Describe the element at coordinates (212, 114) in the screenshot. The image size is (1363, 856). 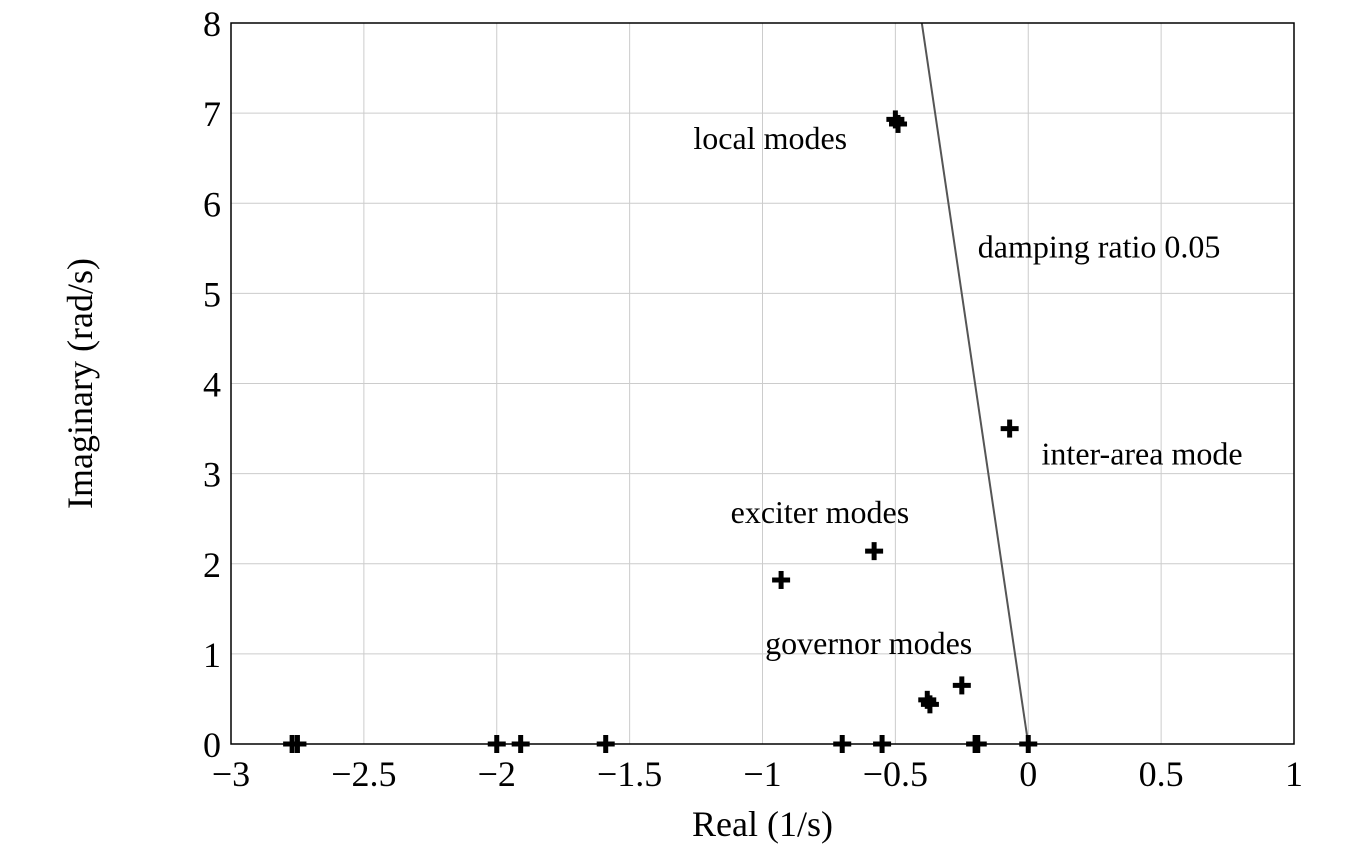
I see `y-tick-label: 7` at that location.